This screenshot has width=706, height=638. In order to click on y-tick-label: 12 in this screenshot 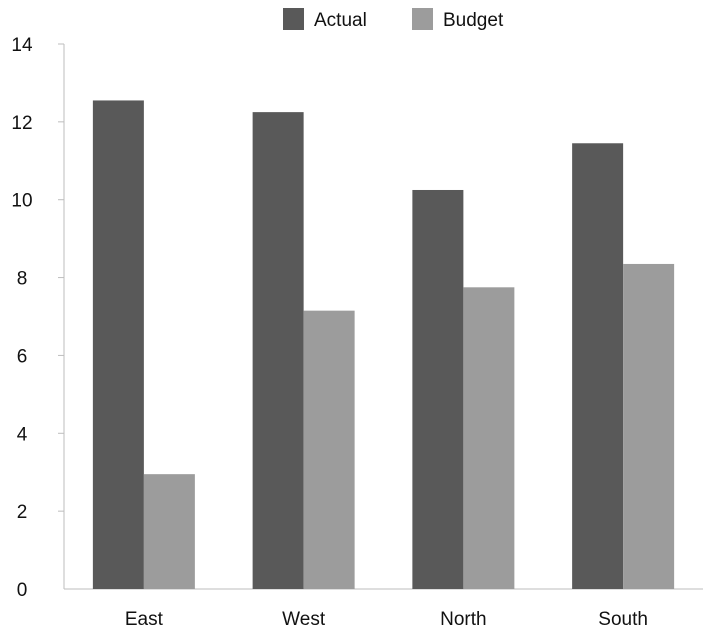, I will do `click(21, 123)`.